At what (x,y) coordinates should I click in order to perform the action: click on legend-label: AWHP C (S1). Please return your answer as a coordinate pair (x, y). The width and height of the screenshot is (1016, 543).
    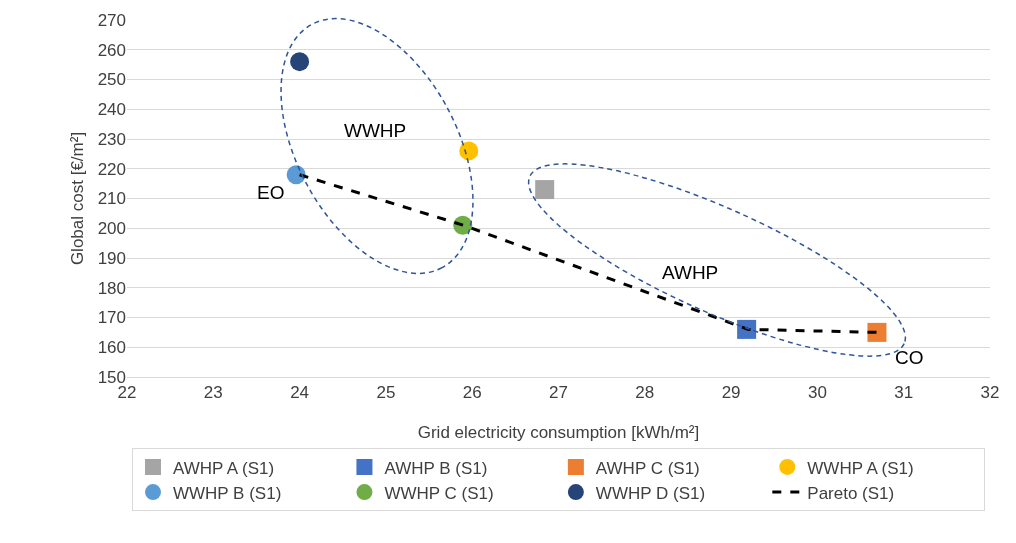
    Looking at the image, I should click on (647, 468).